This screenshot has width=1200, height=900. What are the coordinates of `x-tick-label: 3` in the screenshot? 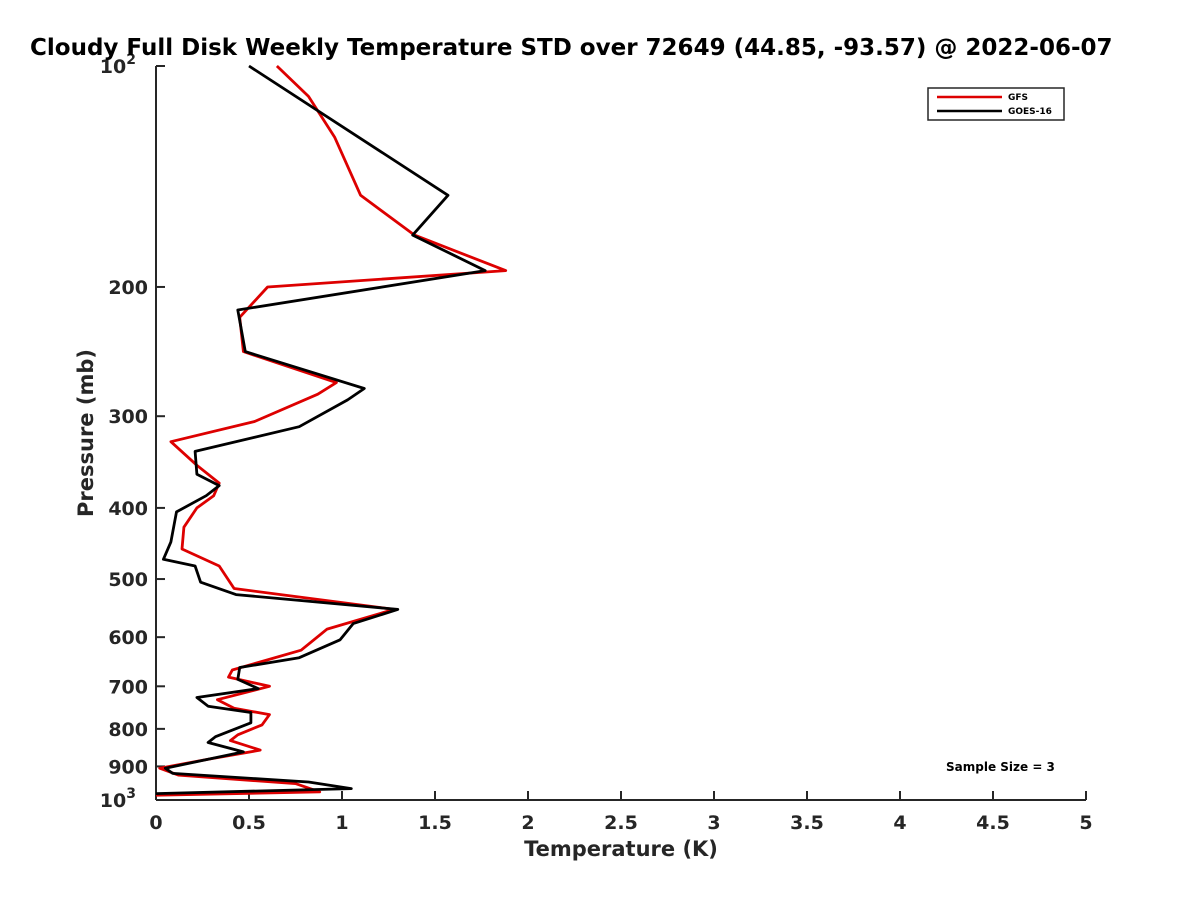 It's located at (713, 823).